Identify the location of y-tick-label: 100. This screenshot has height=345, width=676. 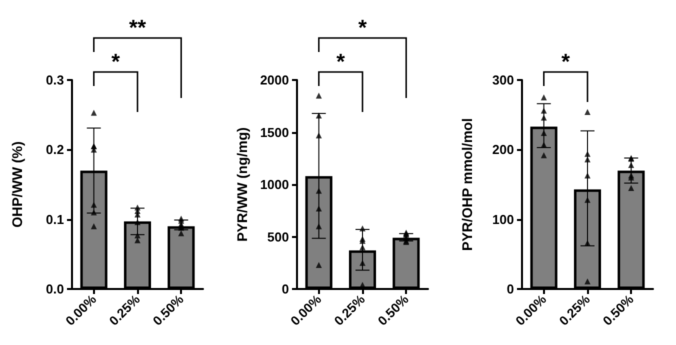
(503, 219).